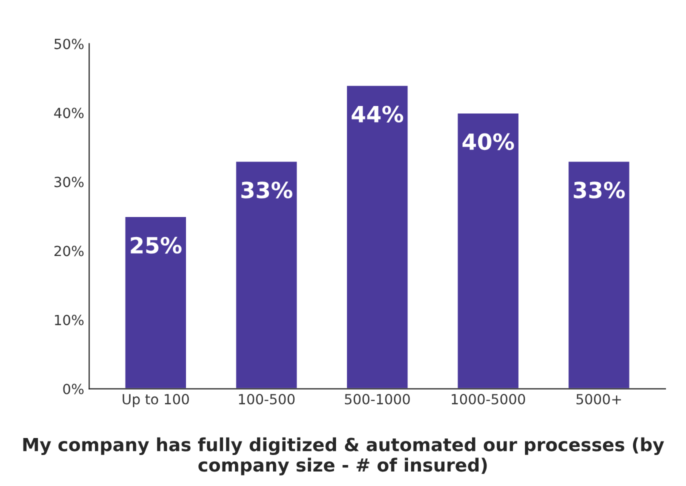  I want to click on y-tick-label: 20%, so click(69, 251).